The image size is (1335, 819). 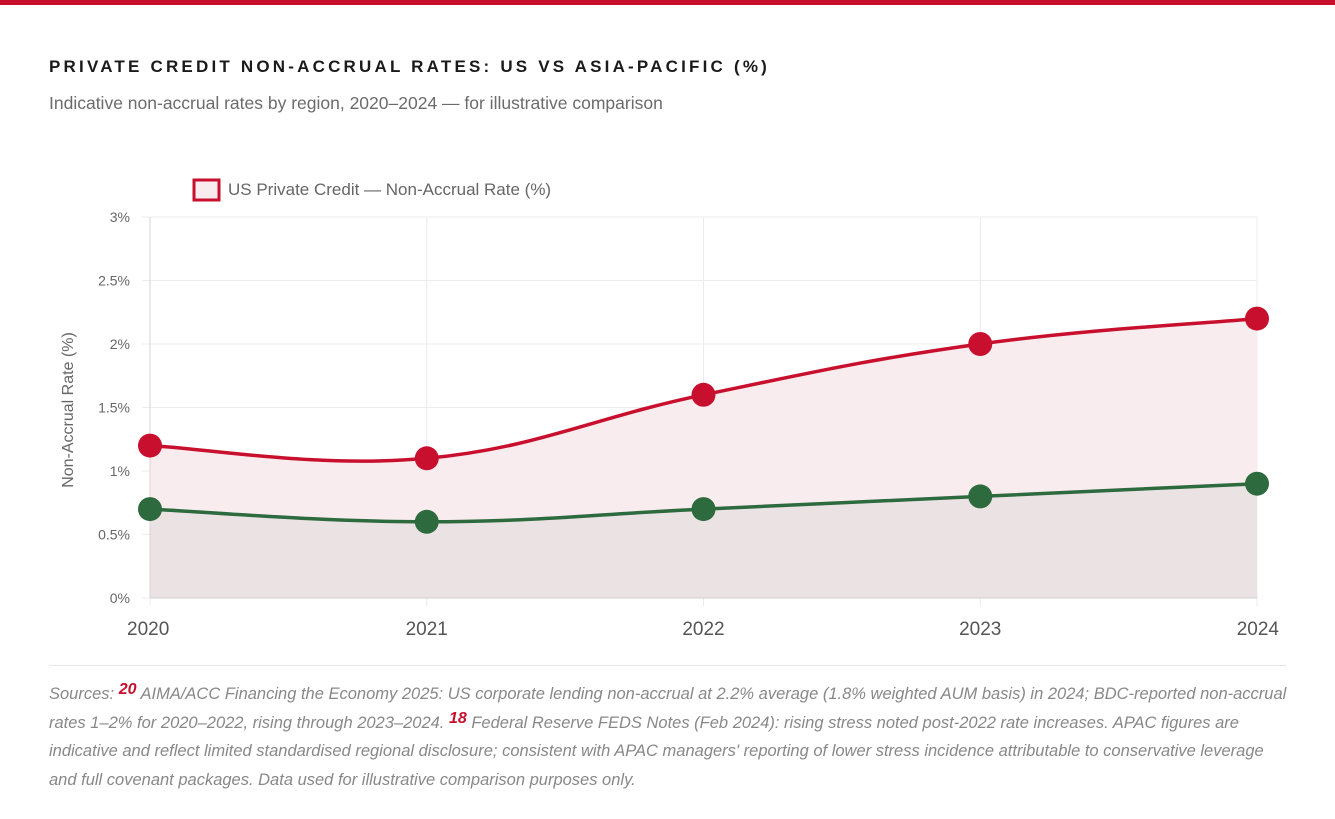 What do you see at coordinates (120, 344) in the screenshot?
I see `y-tick-label: 2%` at bounding box center [120, 344].